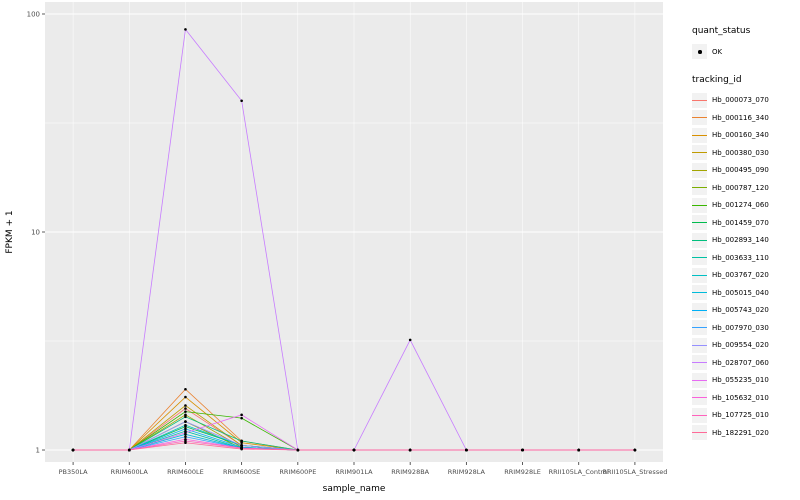 The height and width of the screenshot is (500, 800). I want to click on legend-title-quant-status: quant_status, so click(721, 31).